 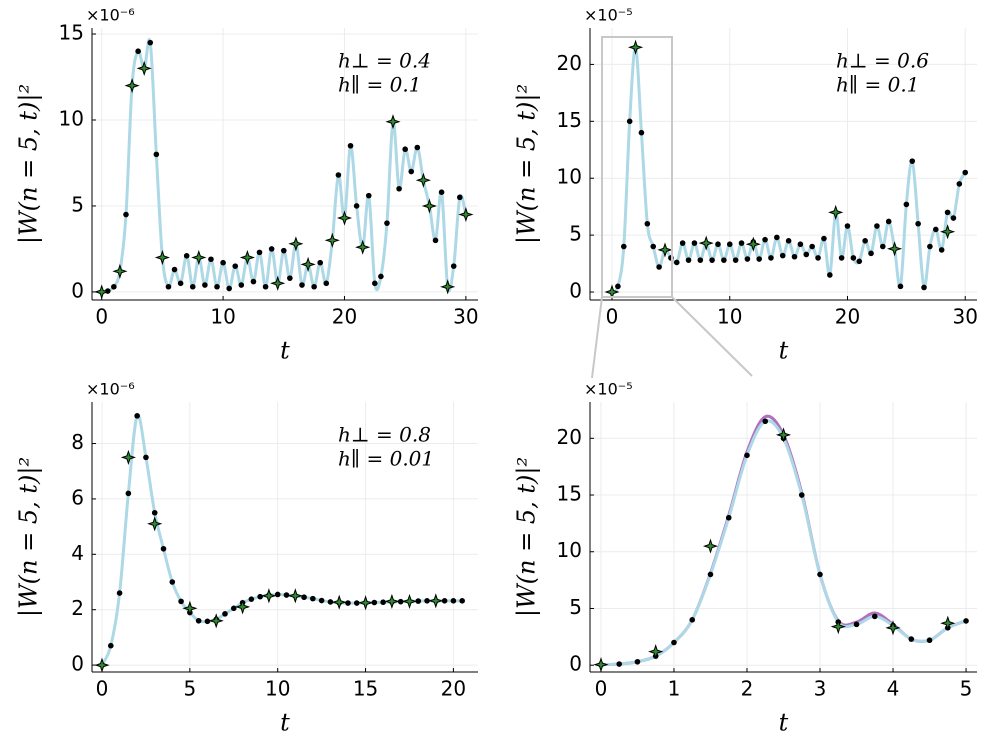 What do you see at coordinates (569, 494) in the screenshot?
I see `y-tick-label: 15` at bounding box center [569, 494].